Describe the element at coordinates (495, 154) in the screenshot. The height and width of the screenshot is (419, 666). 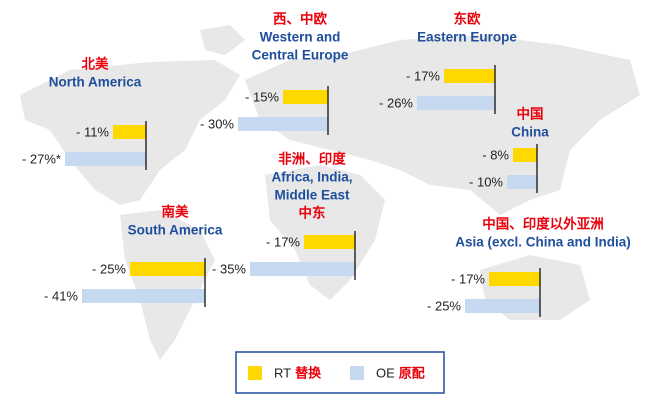
I see `value-label: - 8%` at that location.